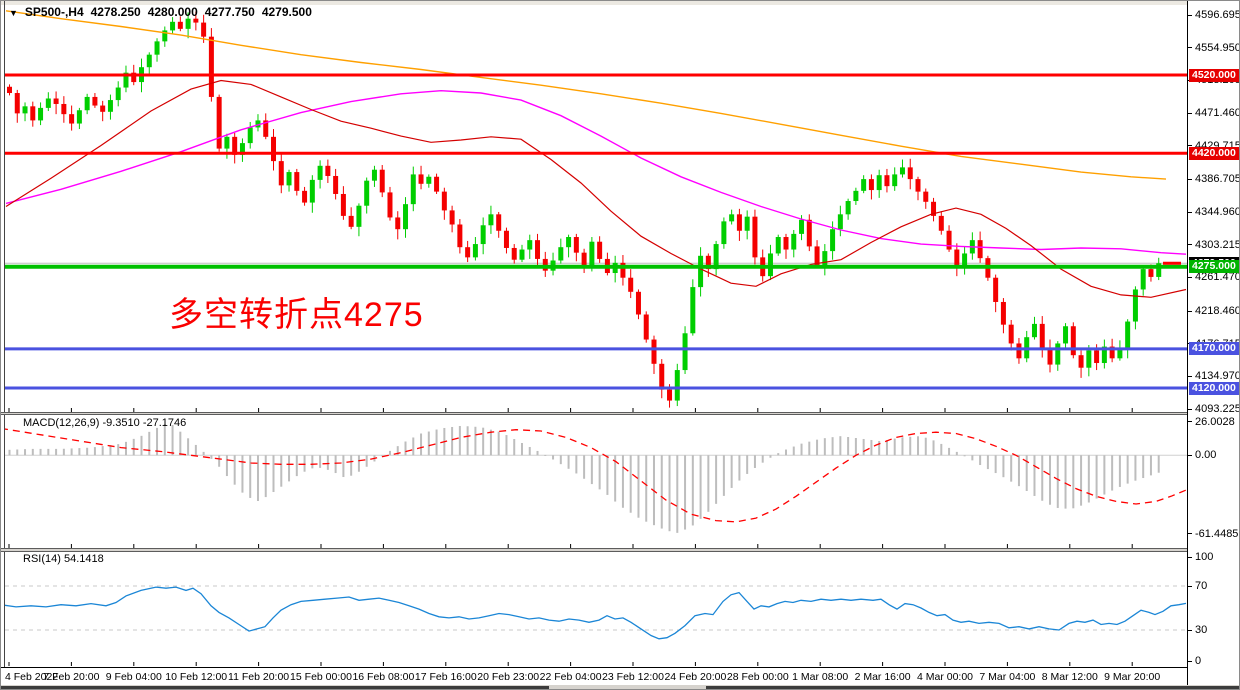  Describe the element at coordinates (1214, 153) in the screenshot. I see `price-badge: 4420.000` at that location.